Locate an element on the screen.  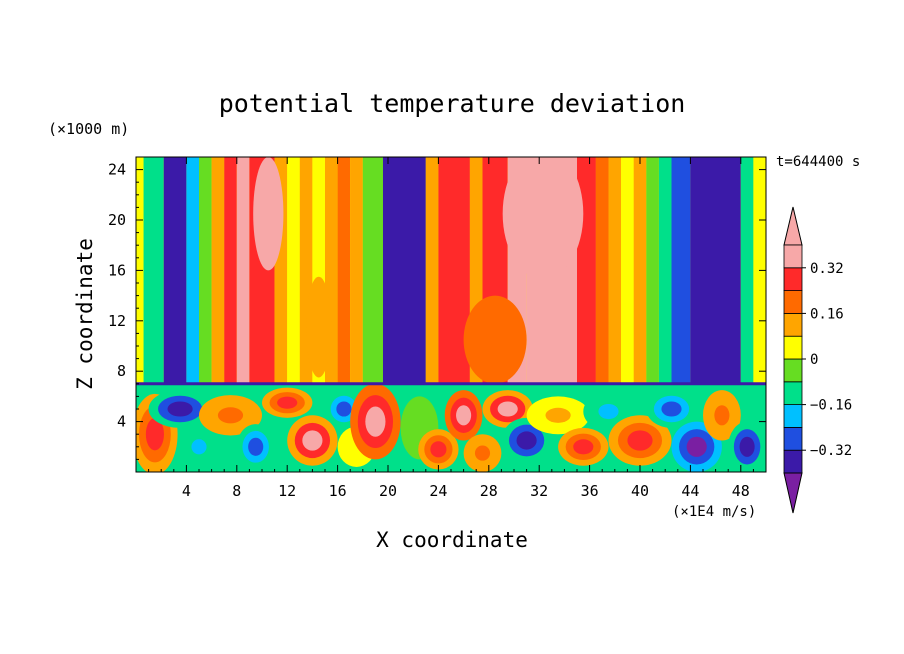
x-tick-label: 28 is located at coordinates (489, 491).